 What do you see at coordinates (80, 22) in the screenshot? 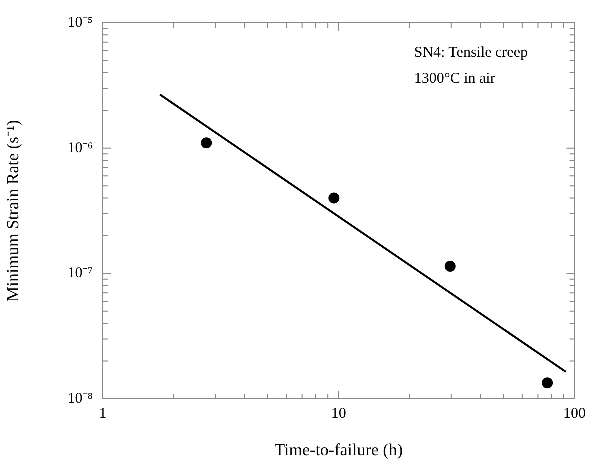
I see `y-tick-label: 10⁻⁵` at bounding box center [80, 22].